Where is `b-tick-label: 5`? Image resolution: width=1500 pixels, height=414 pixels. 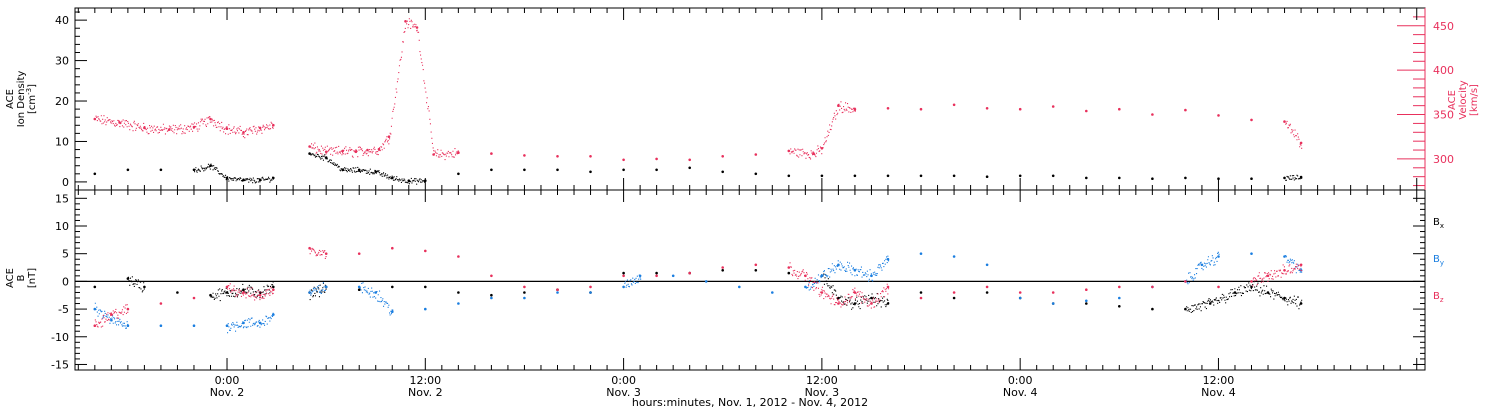 b-tick-label: 5 is located at coordinates (65, 254).